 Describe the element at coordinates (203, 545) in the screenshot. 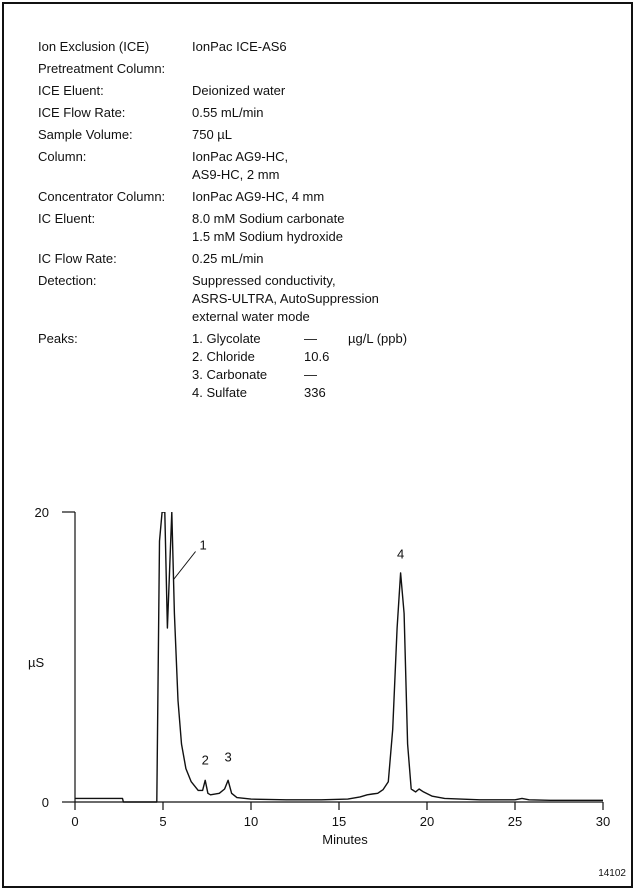

I see `peak-annotation: 1` at that location.